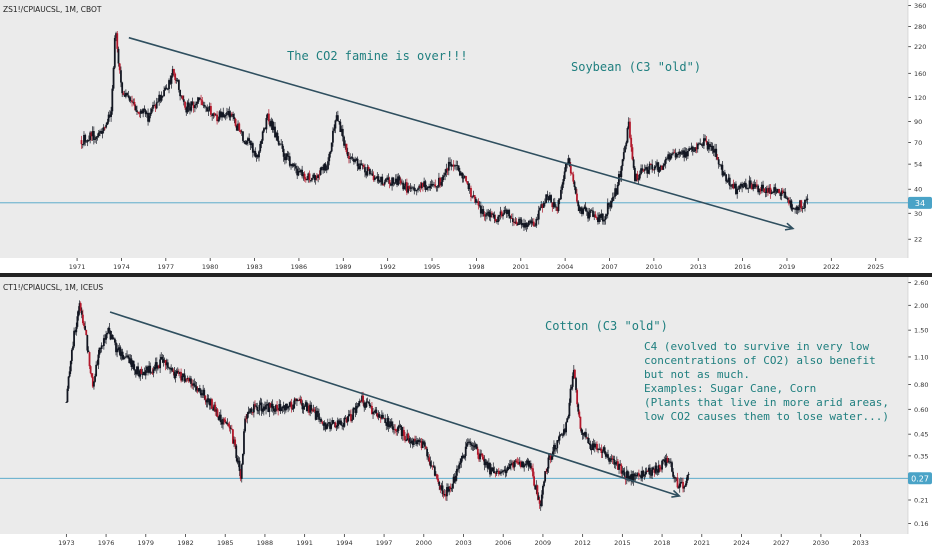 The width and height of the screenshot is (932, 550). Describe the element at coordinates (466, 275) in the screenshot. I see `panel-separator` at that location.